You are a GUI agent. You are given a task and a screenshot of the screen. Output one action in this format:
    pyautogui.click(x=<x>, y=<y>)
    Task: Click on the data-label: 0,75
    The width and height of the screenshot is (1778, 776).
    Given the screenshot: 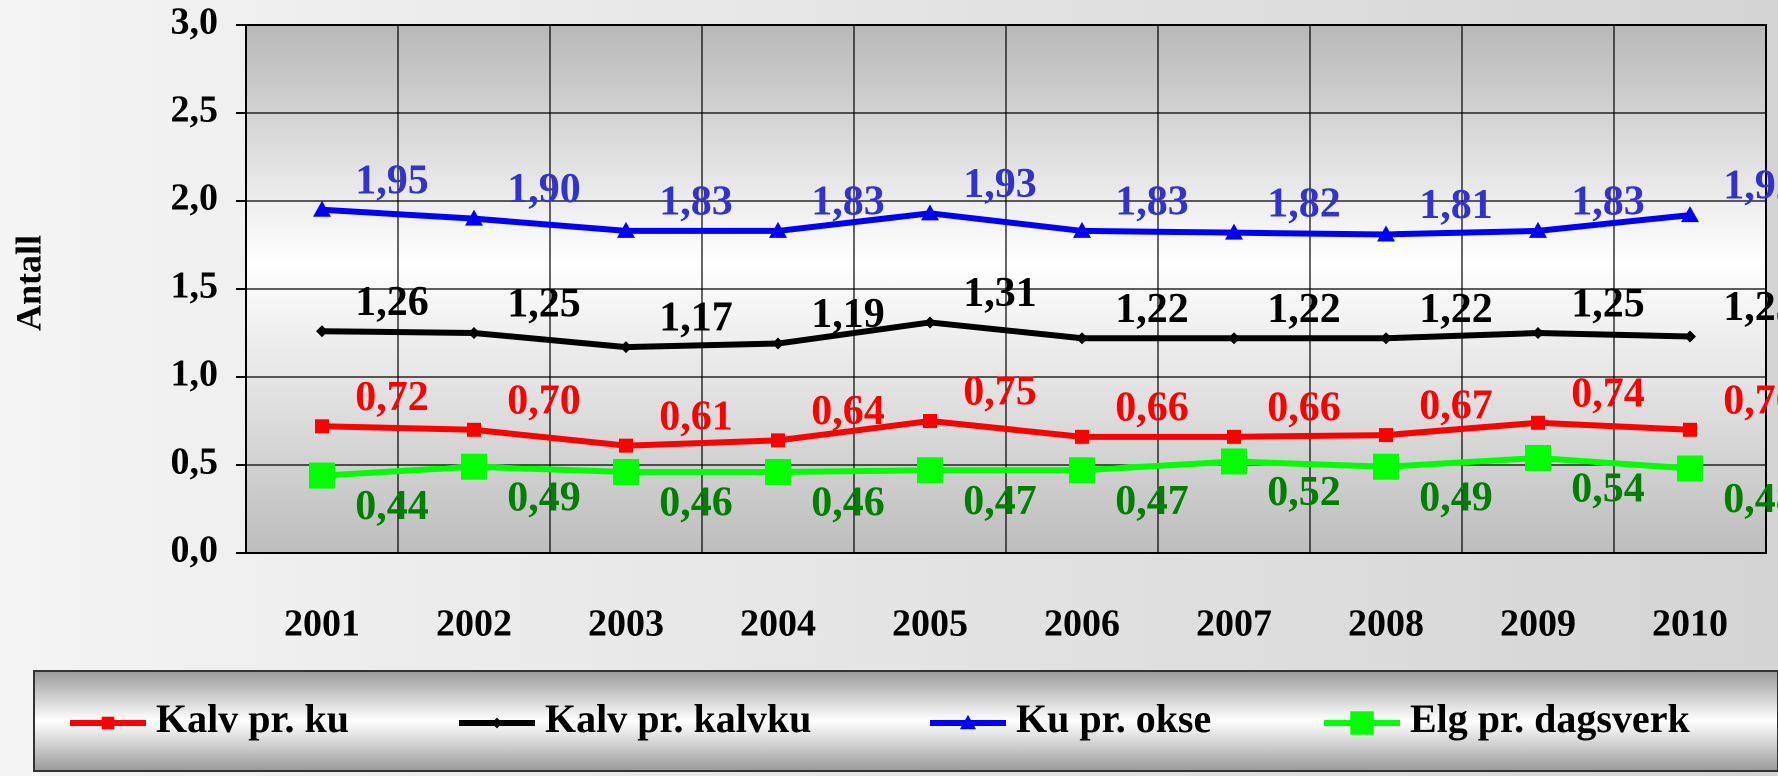 What is the action you would take?
    pyautogui.click(x=1000, y=392)
    